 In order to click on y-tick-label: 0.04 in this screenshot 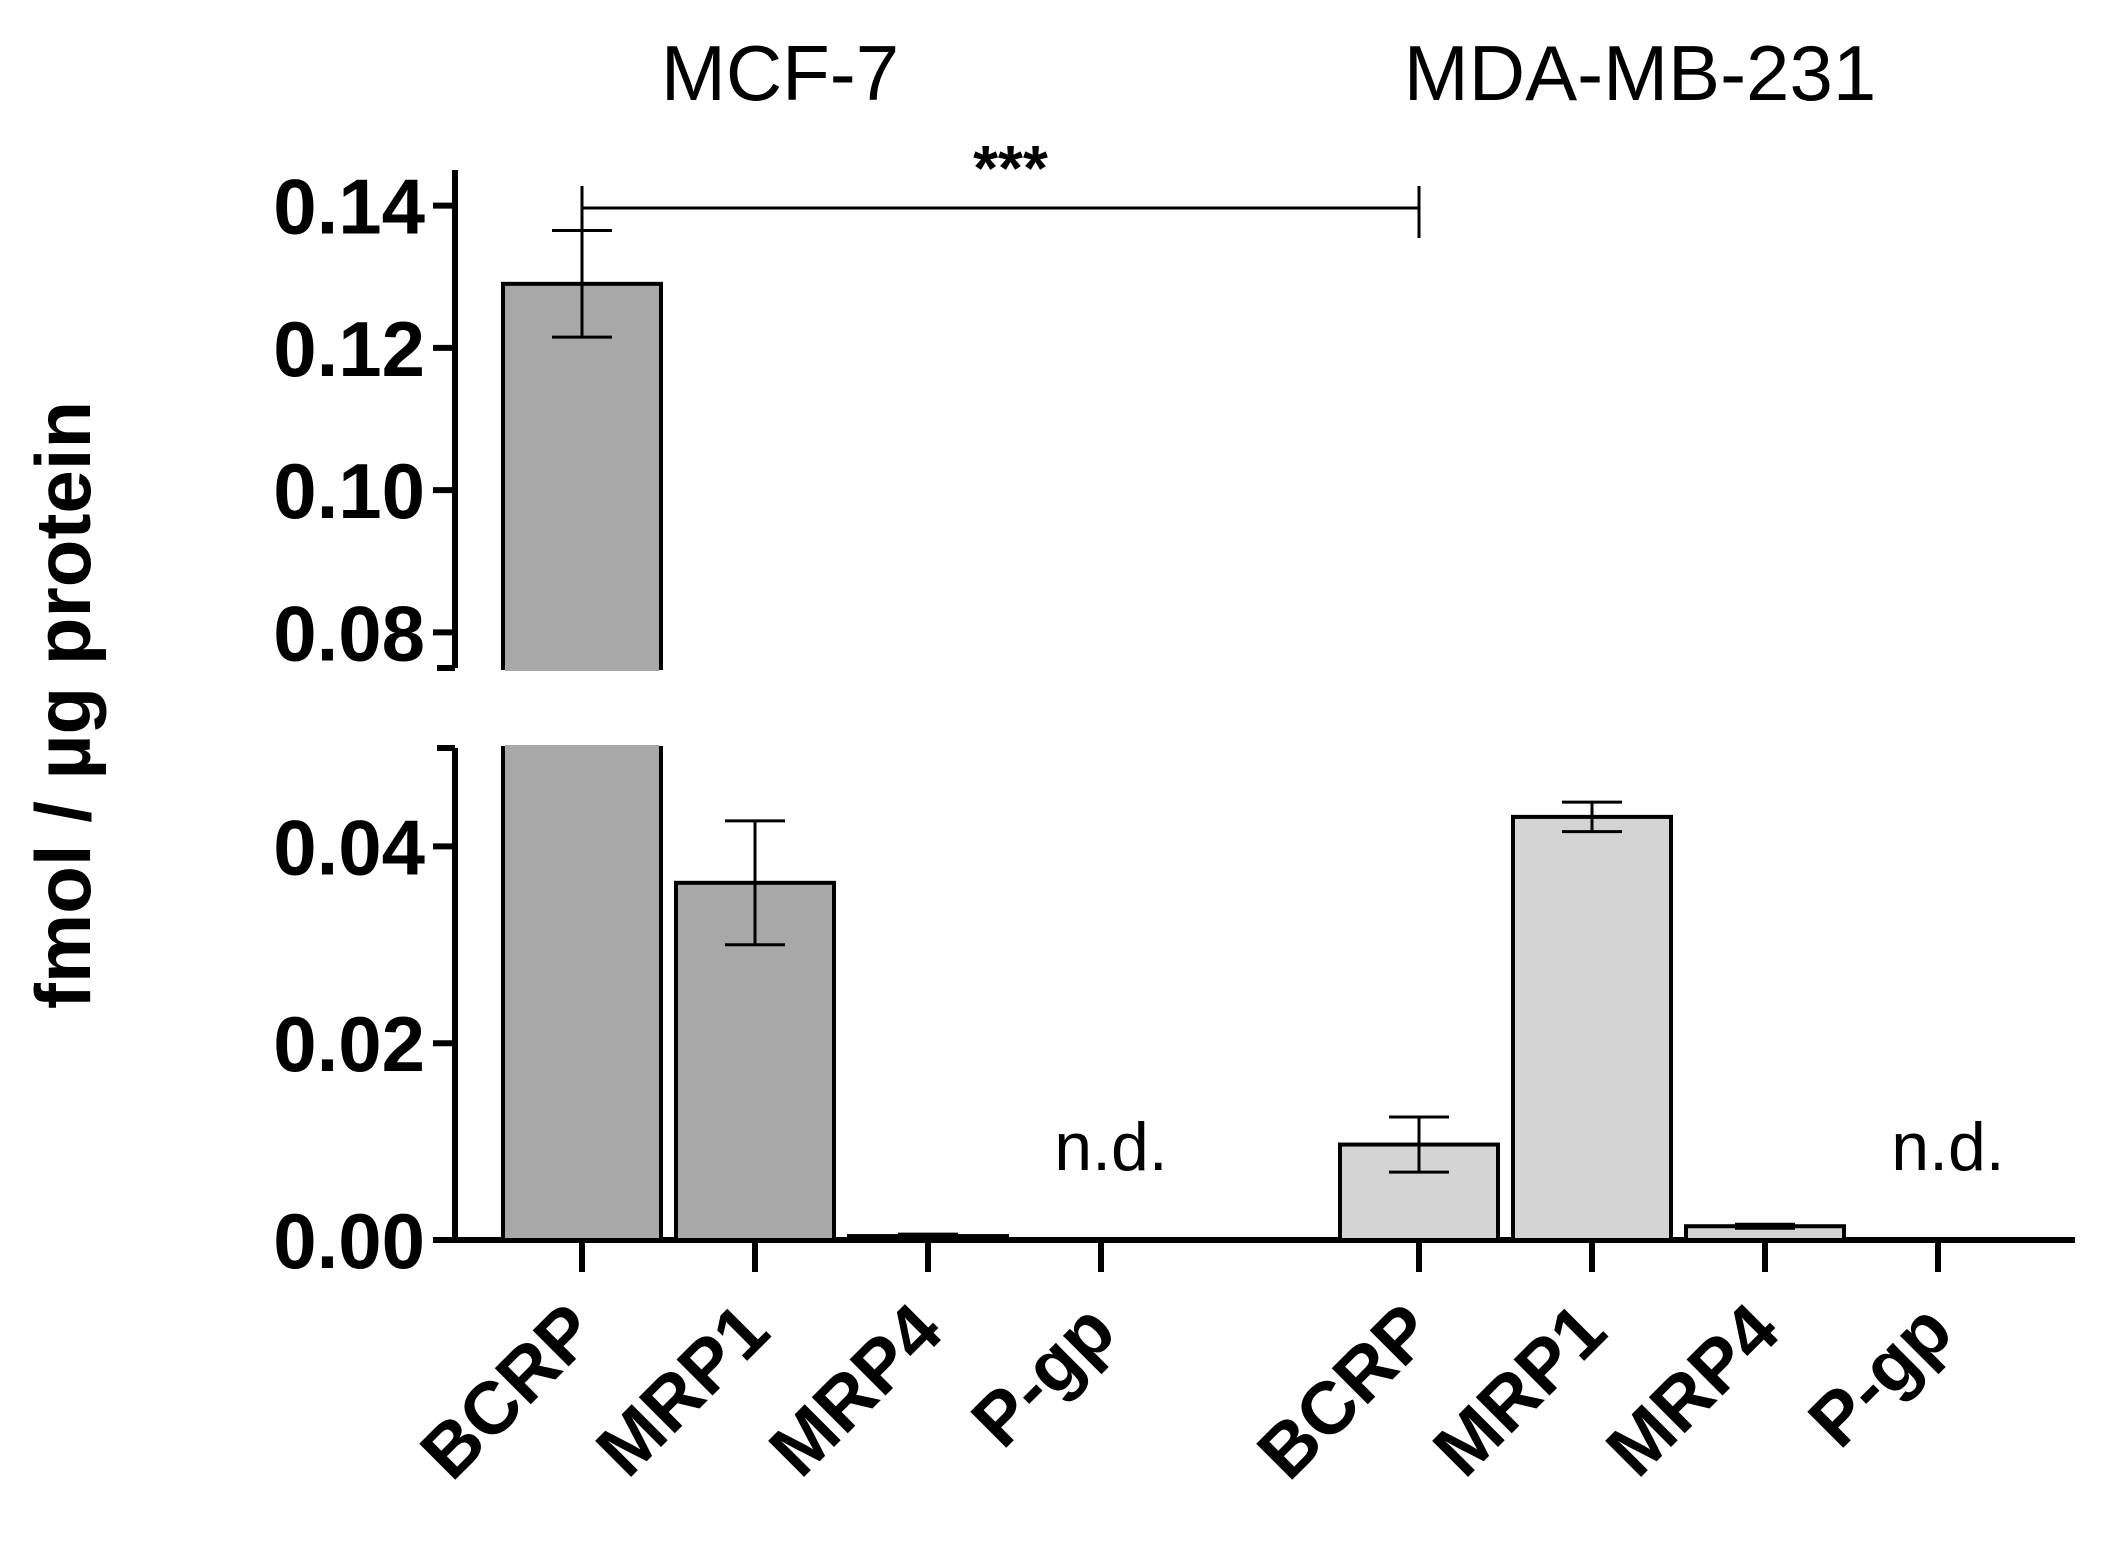, I will do `click(349, 847)`.